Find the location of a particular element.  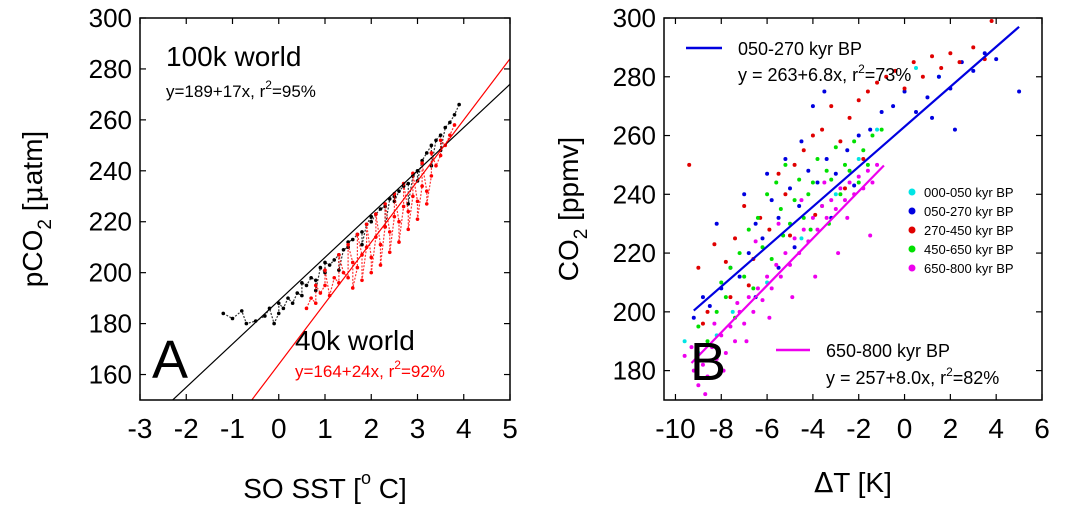

x-axis-label-part: T [K] is located at coordinates (862, 482).